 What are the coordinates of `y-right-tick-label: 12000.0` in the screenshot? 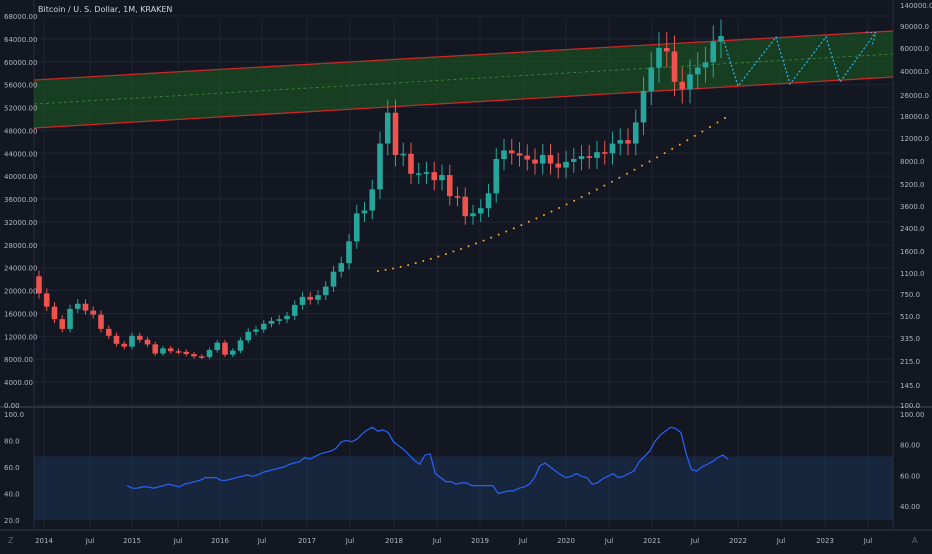 It's located at (914, 139).